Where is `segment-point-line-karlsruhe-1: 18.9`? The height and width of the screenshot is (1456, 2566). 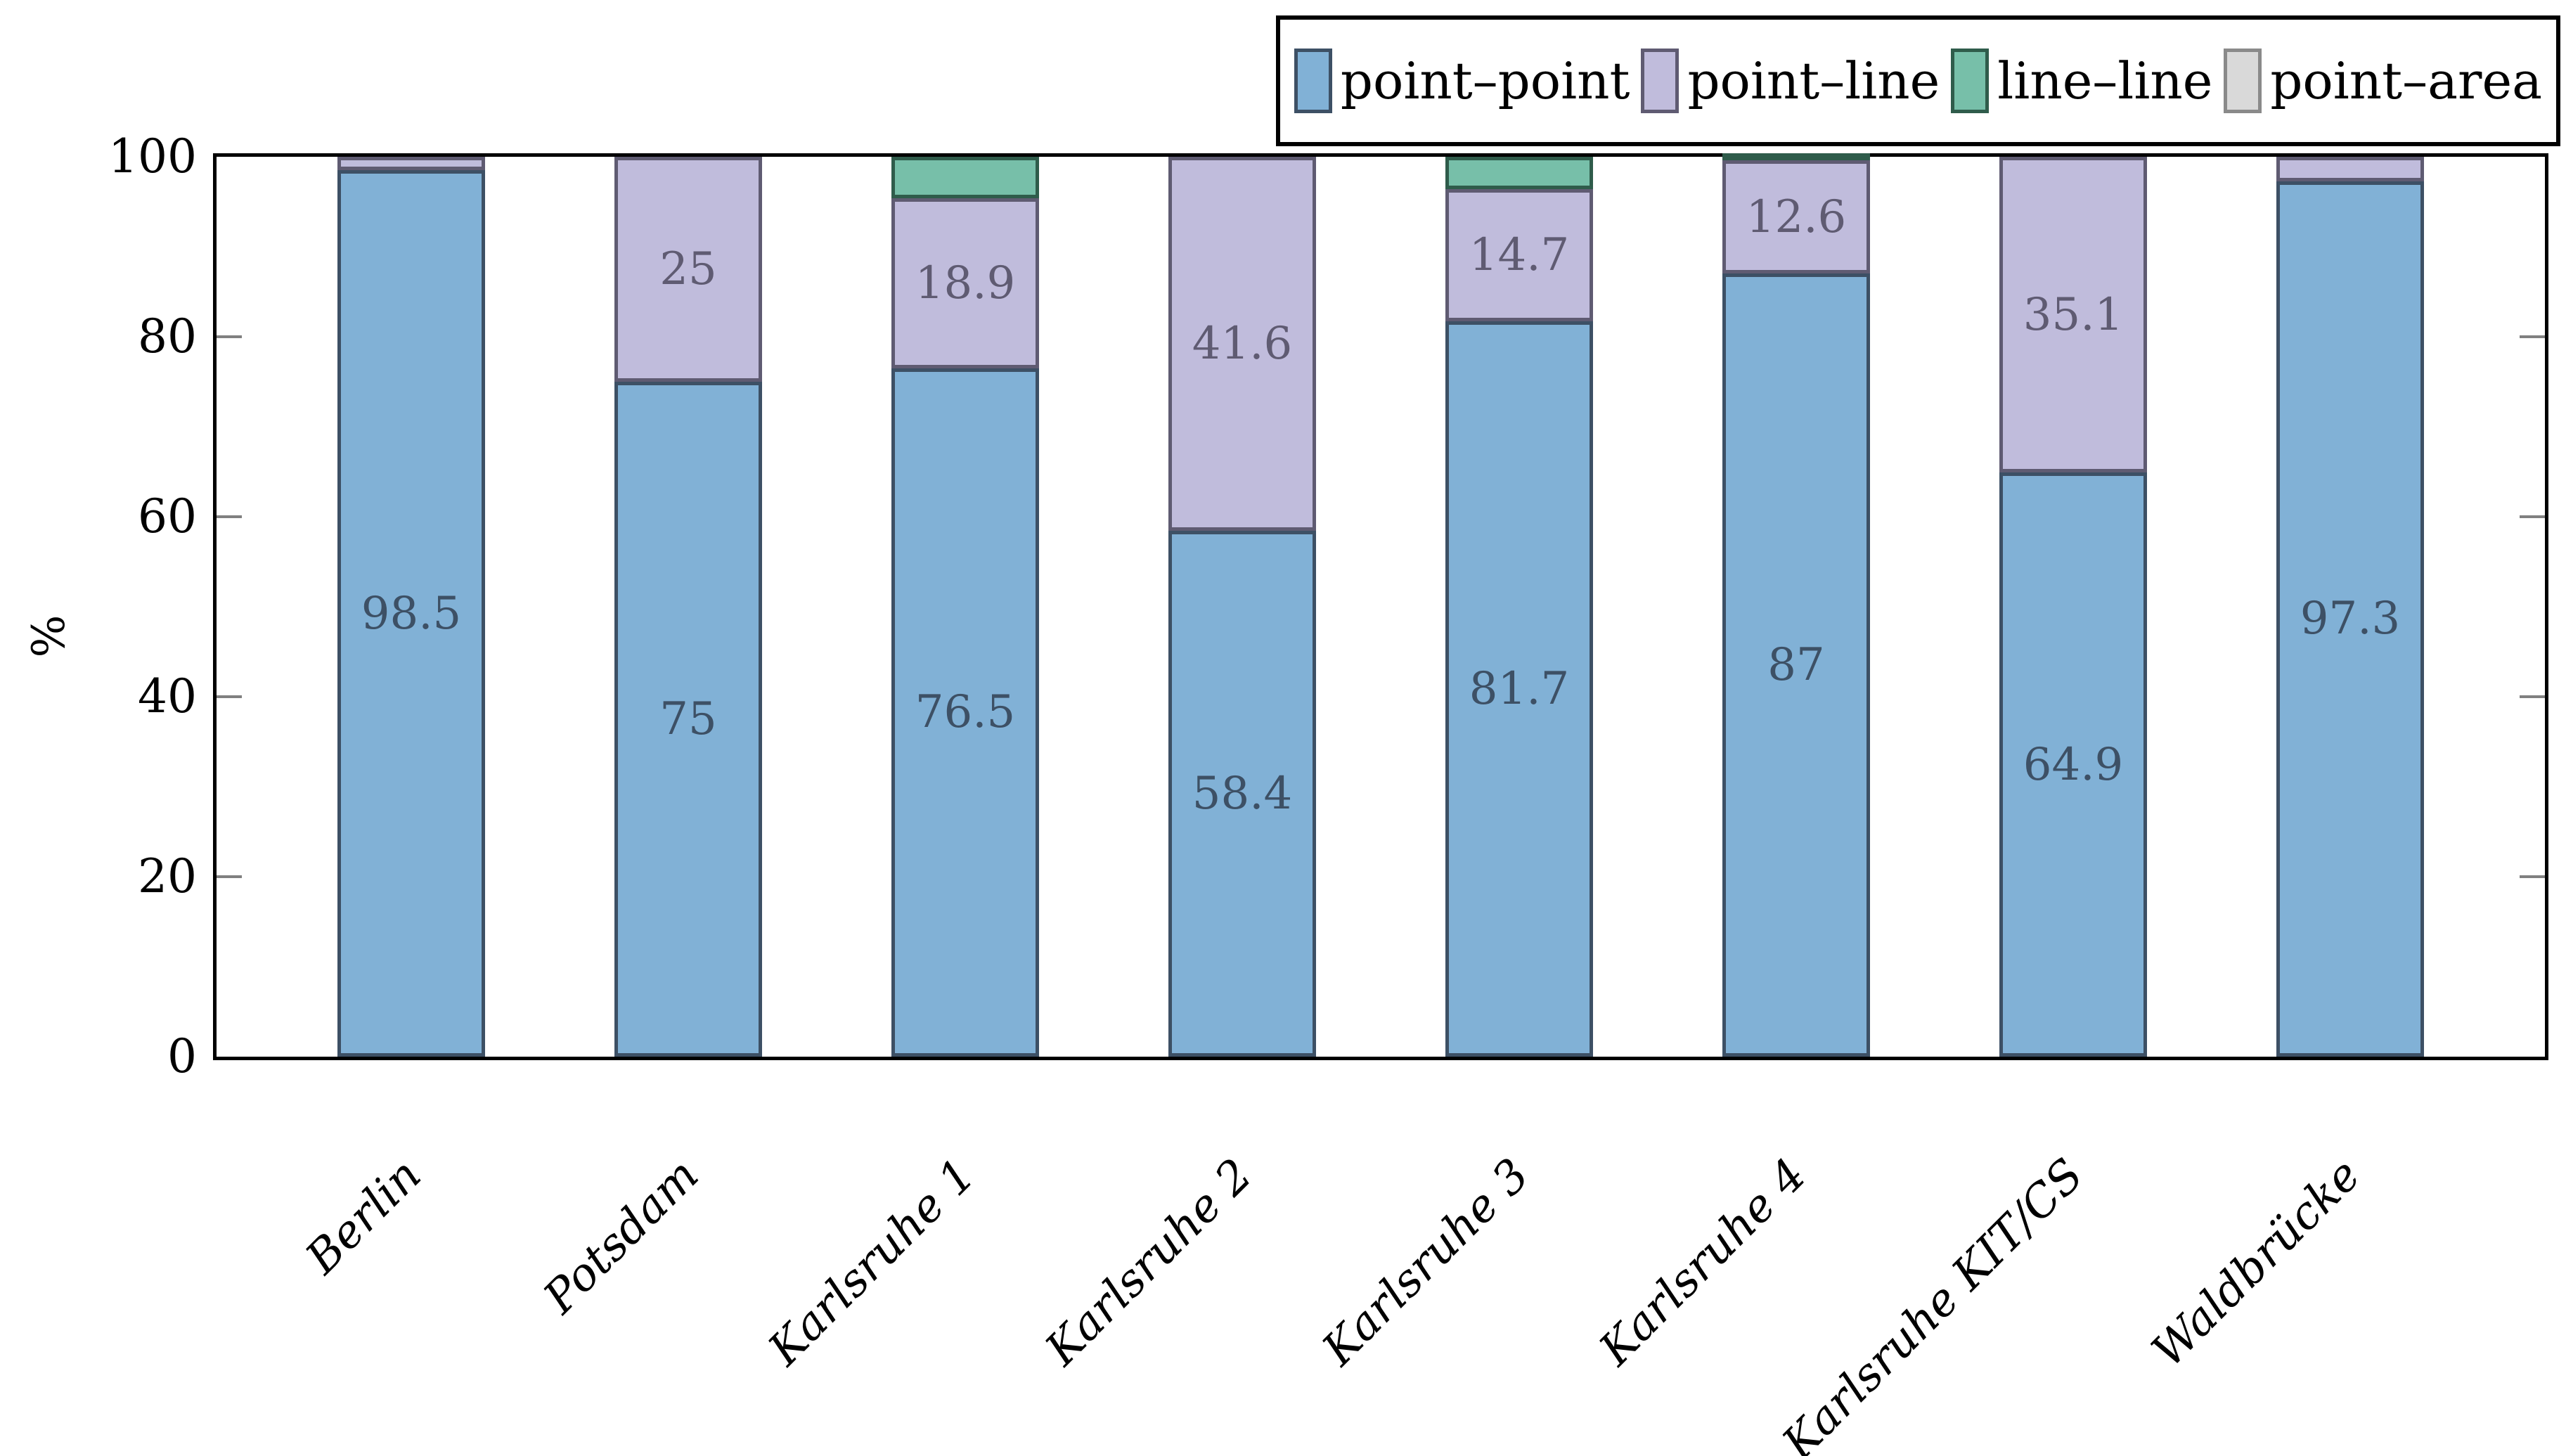
segment-point-line-karlsruhe-1: 18.9 is located at coordinates (965, 283).